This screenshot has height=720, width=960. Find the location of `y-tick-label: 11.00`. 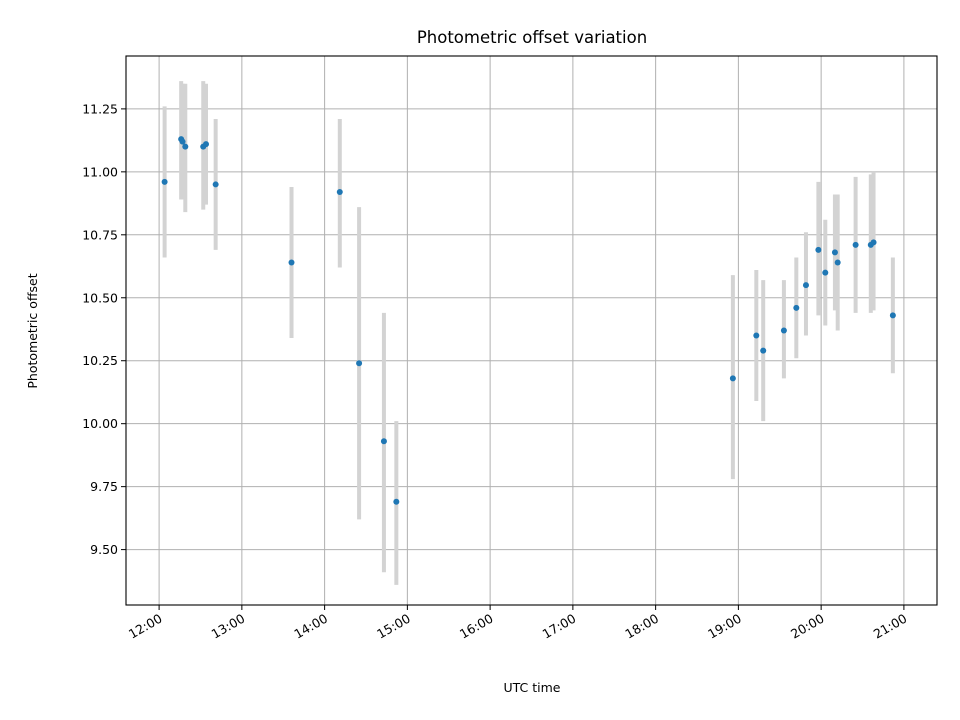

y-tick-label: 11.00 is located at coordinates (100, 171).